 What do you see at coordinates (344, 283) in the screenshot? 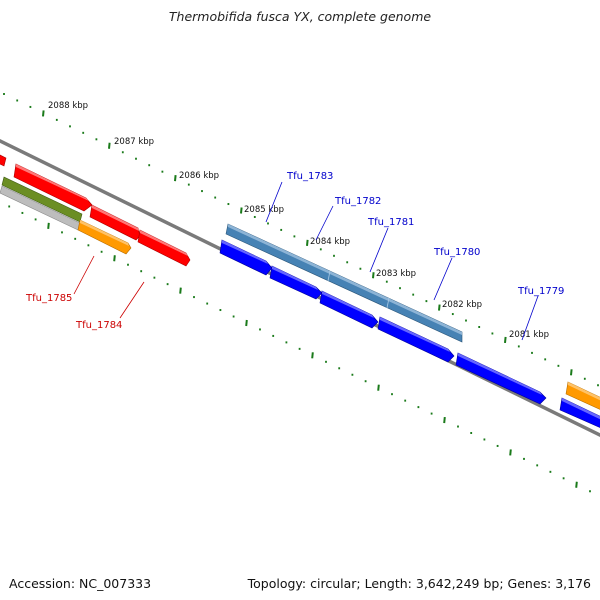
I see `gene-steelblue` at bounding box center [344, 283].